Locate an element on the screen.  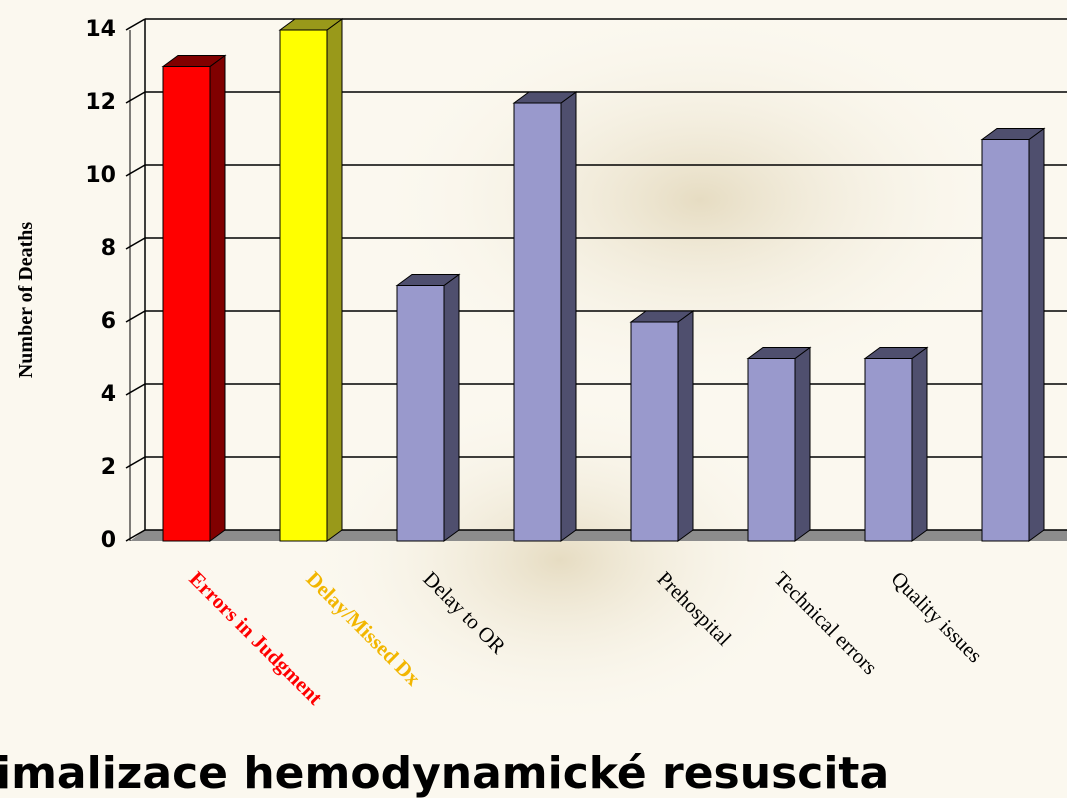
y-axis-label: Number of Deaths is located at coordinates (26, 300).